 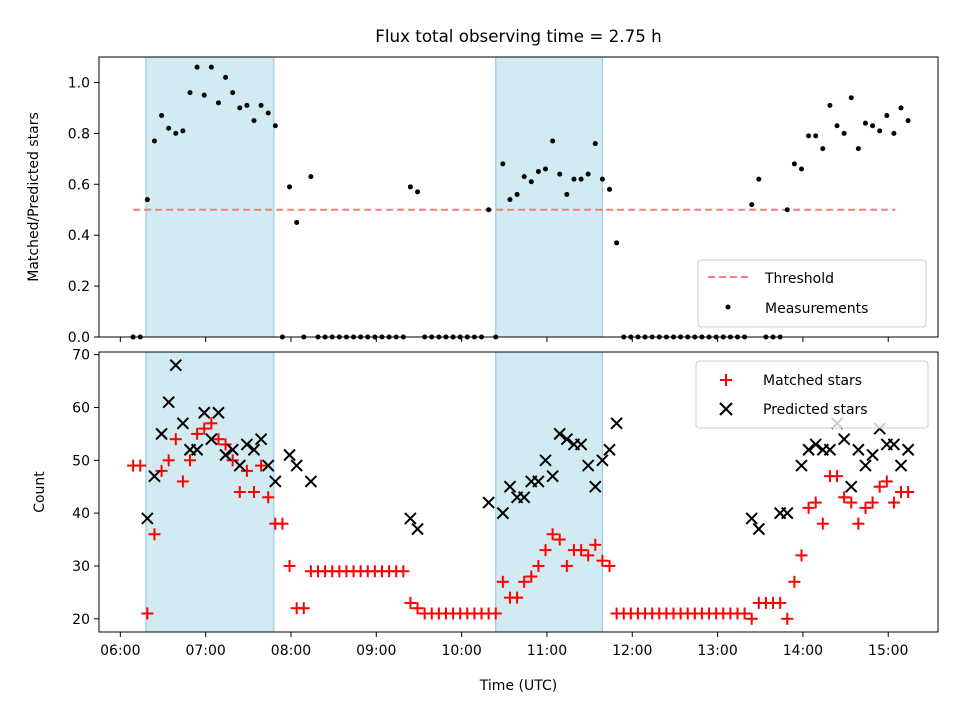 I want to click on measurements-legend-swatch, so click(x=728, y=307).